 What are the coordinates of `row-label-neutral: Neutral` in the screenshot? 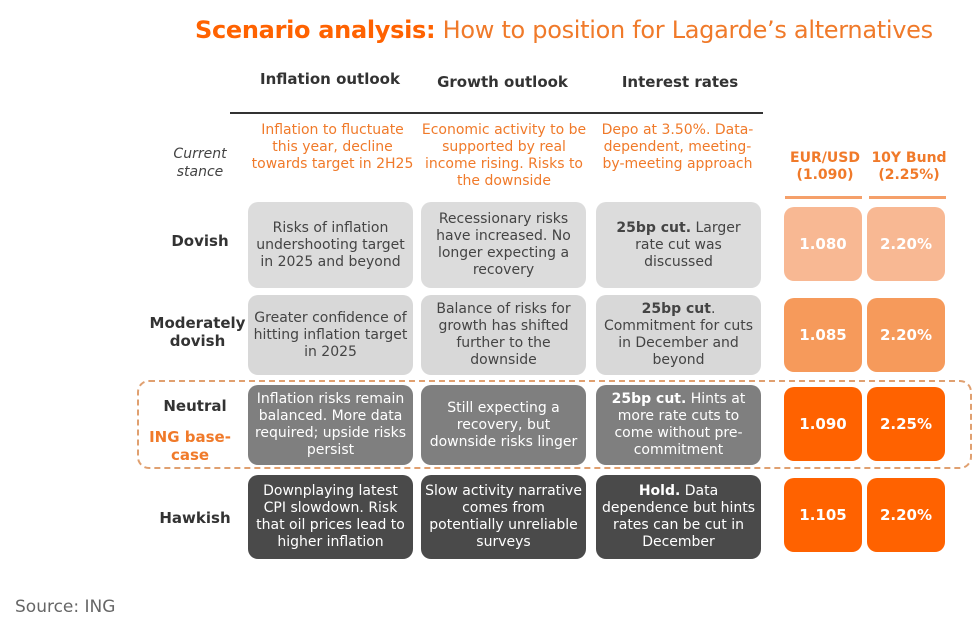 It's located at (195, 406).